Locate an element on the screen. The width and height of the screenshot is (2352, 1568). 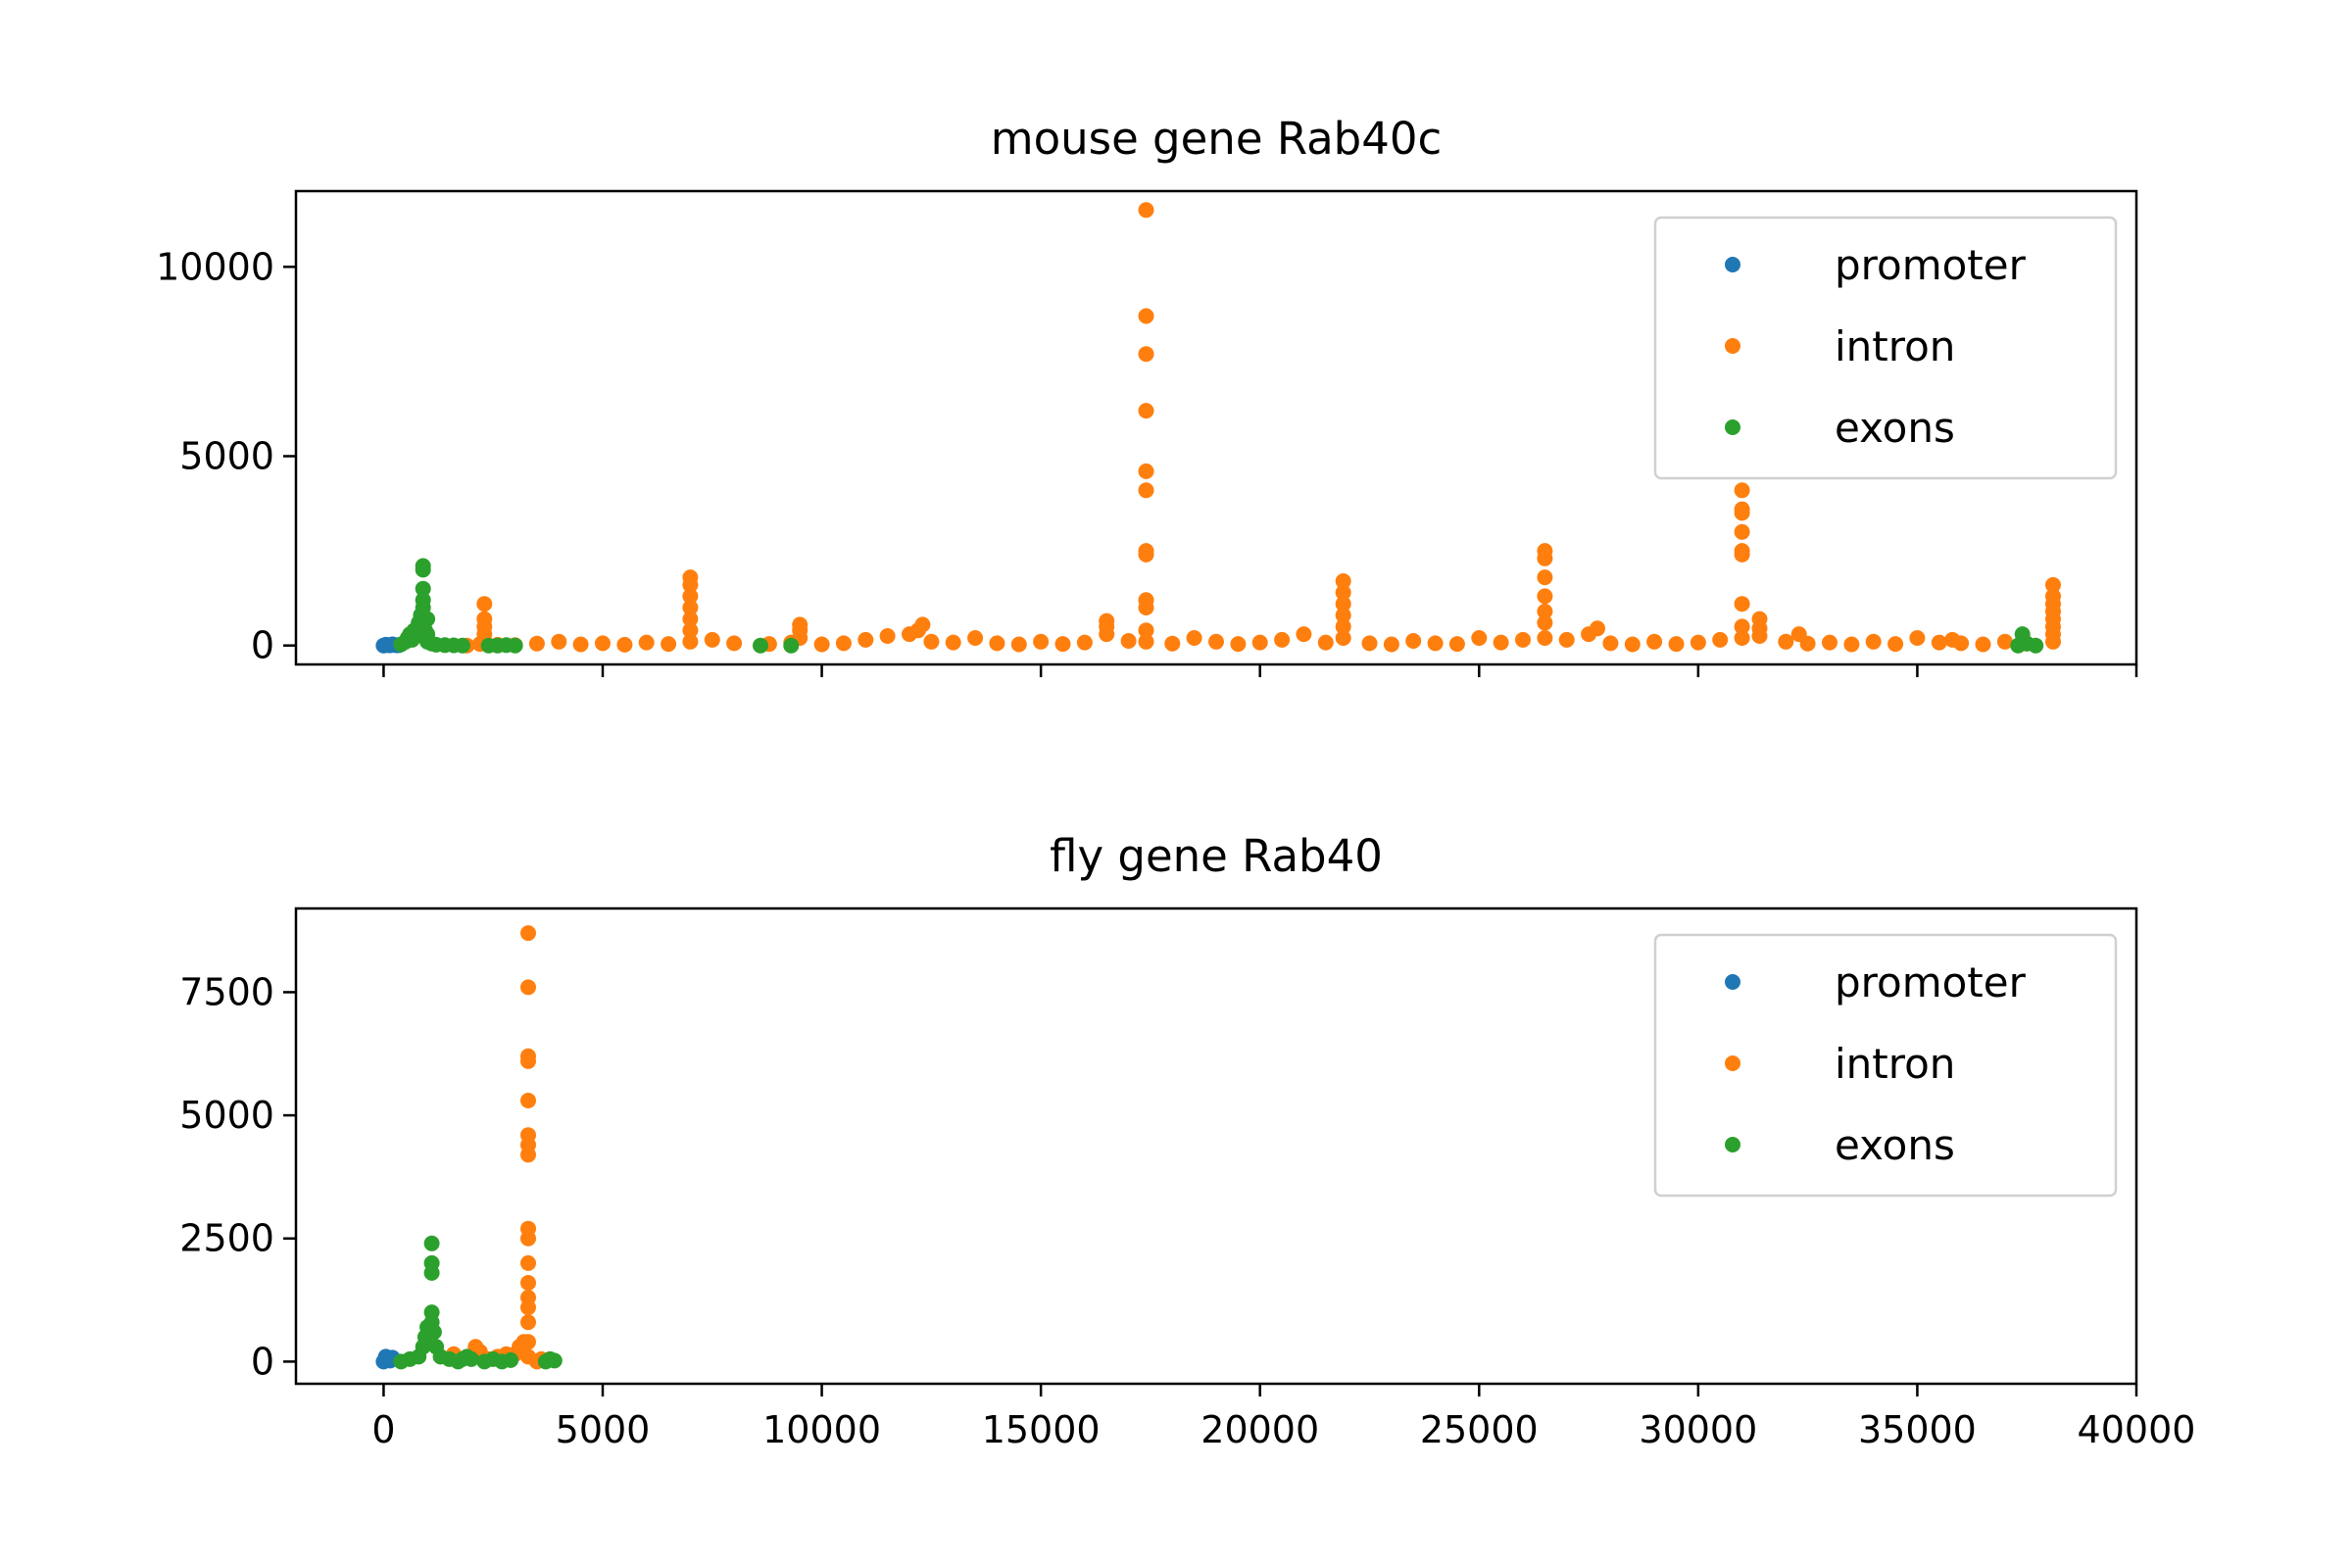
fly-x-tick-label: 30000 is located at coordinates (1698, 1429).